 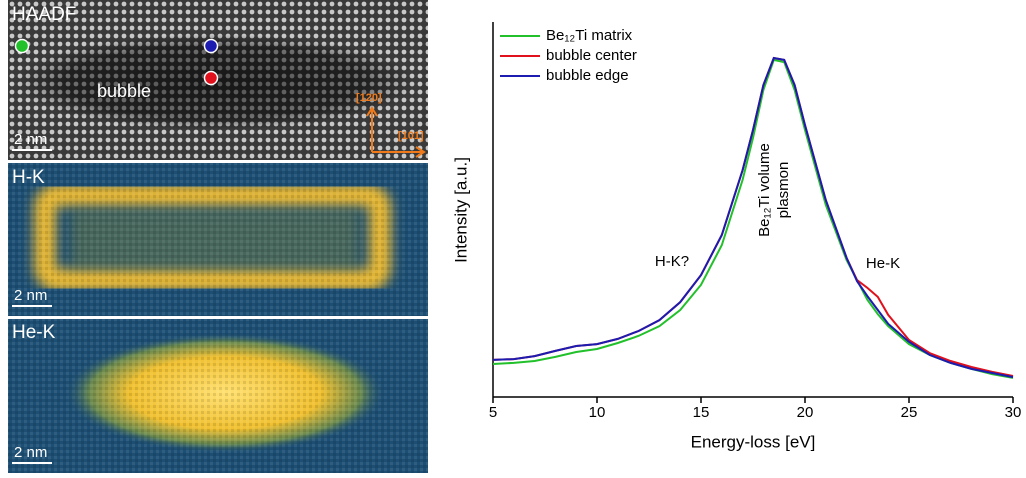 I want to click on haadf-panel: HAADF bubble 2 nm [120] [101], so click(x=218, y=80).